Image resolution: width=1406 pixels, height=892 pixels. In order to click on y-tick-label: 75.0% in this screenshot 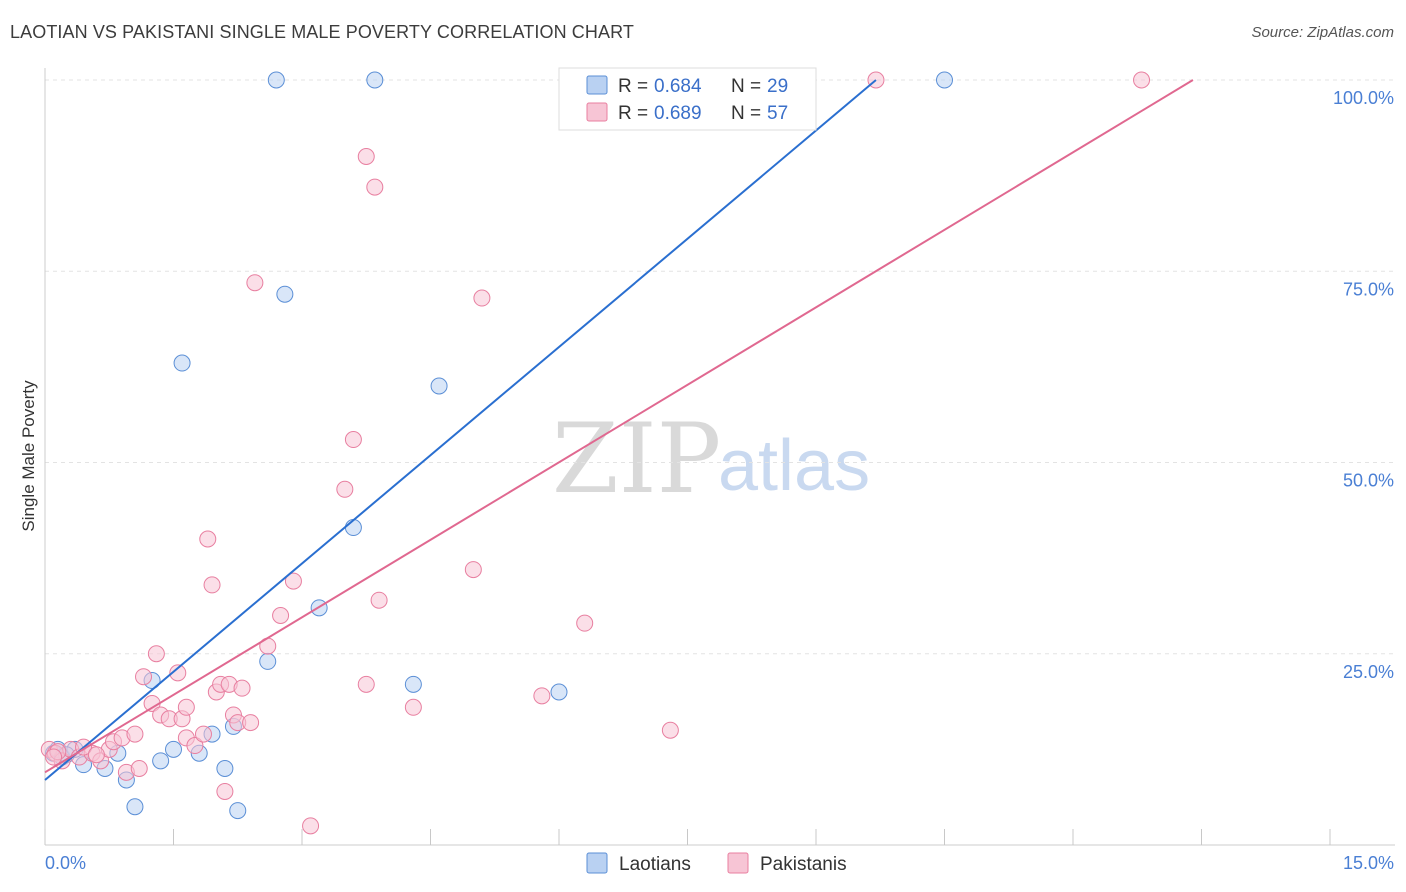, I will do `click(1368, 289)`.